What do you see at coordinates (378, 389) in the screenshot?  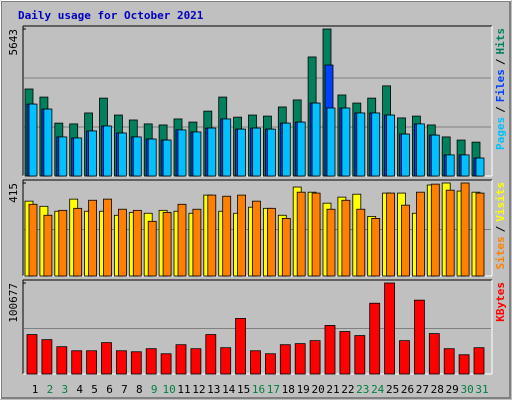 I see `x-tick-label: 24` at bounding box center [378, 389].